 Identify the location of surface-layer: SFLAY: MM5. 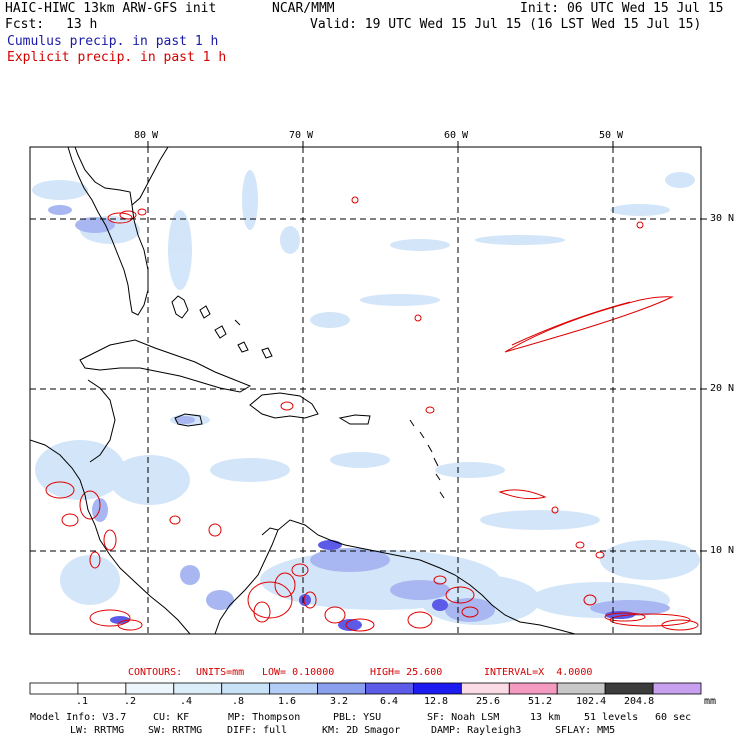
(585, 730).